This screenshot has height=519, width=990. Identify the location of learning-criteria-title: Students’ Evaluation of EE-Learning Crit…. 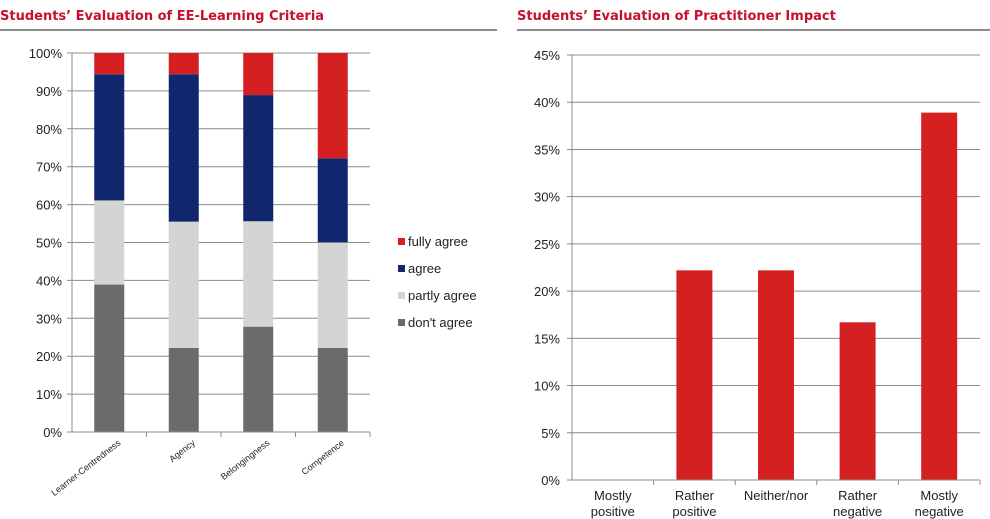
(162, 16).